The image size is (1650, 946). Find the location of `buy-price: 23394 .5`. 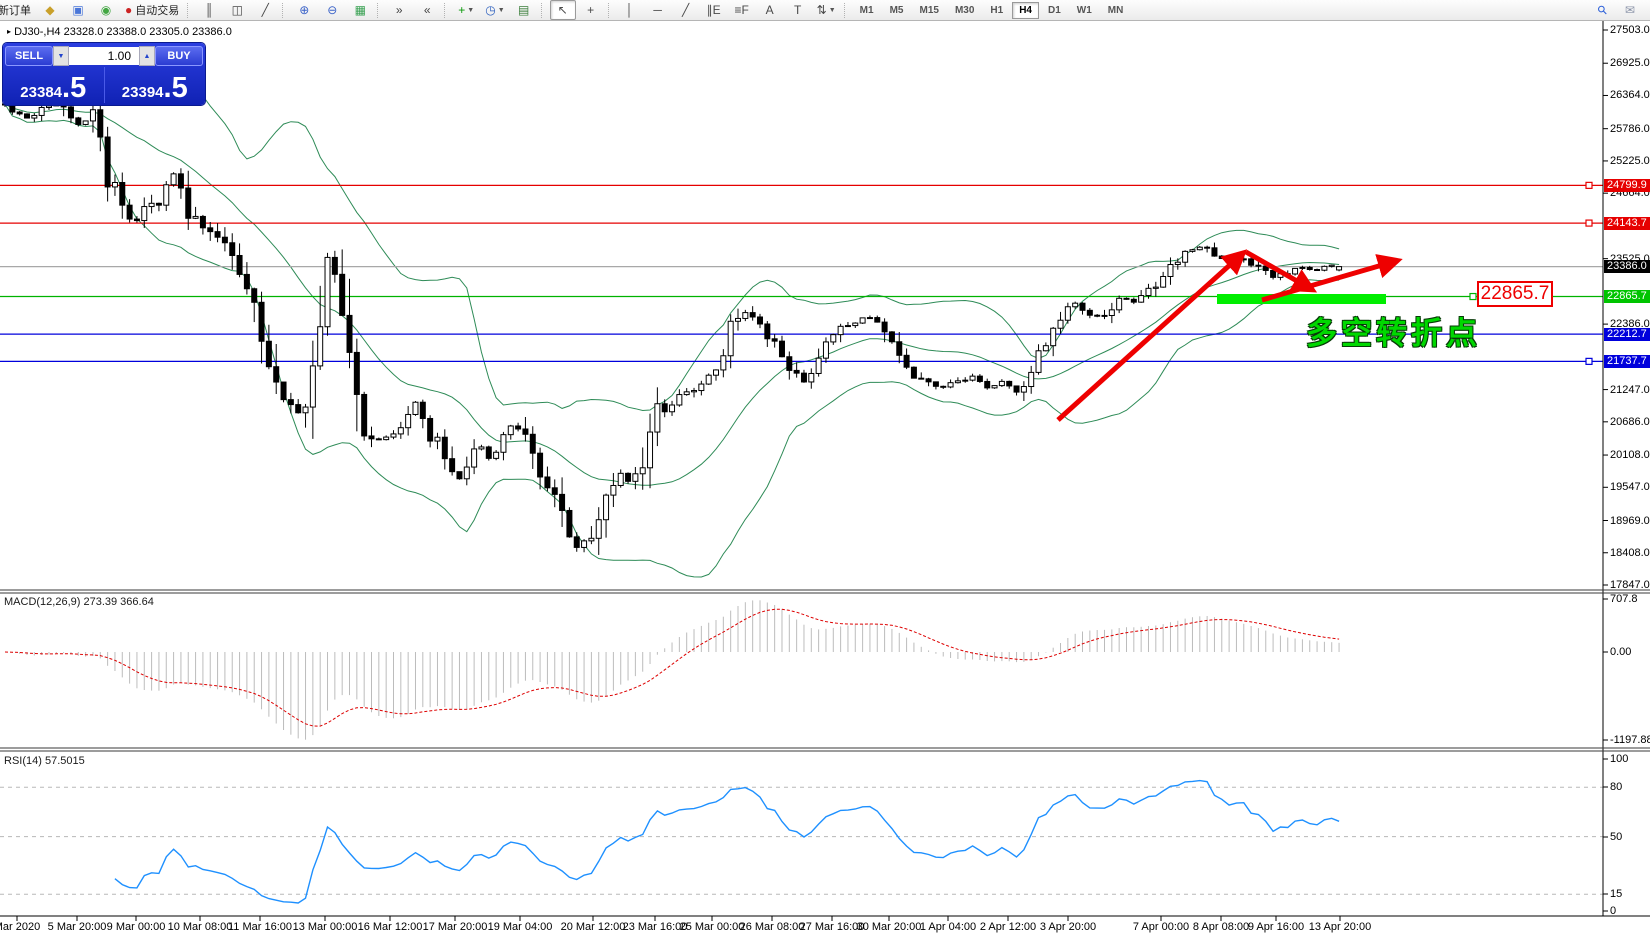

buy-price: 23394 .5 is located at coordinates (155, 85).